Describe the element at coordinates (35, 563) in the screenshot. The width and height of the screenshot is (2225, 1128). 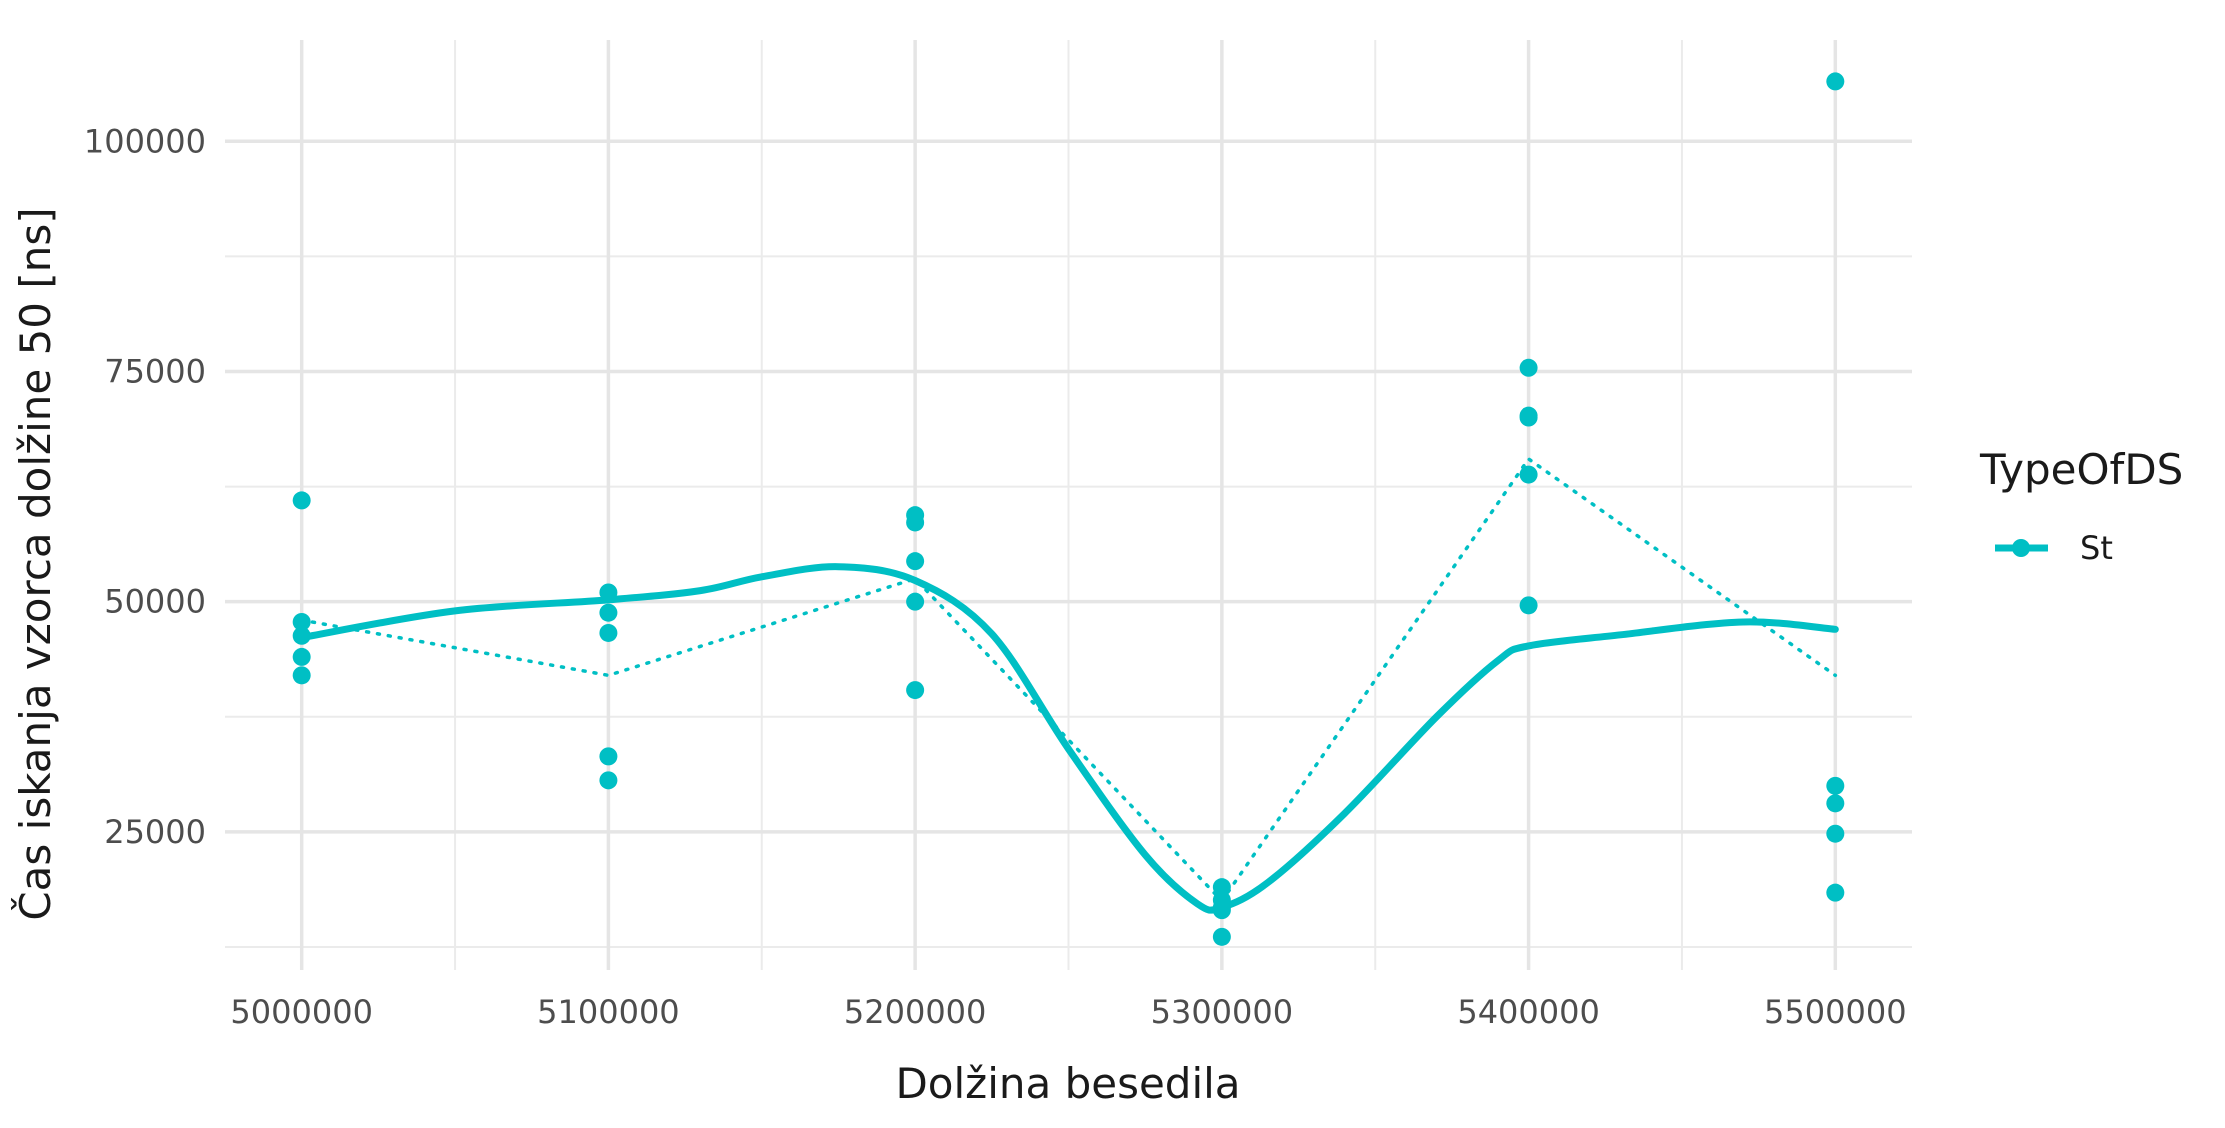
I see `y-axis-title: Čas iskanja vzorca dolžine 50 [ns]` at that location.